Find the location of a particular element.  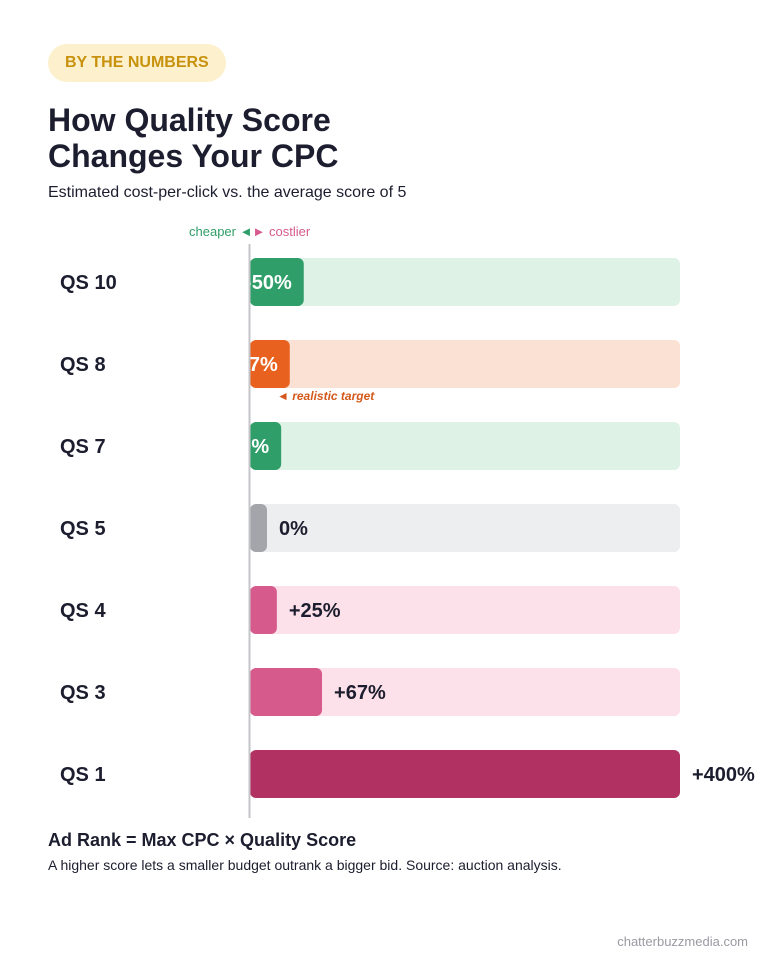

chart-title-line-2: Changes Your CPC is located at coordinates (193, 156).